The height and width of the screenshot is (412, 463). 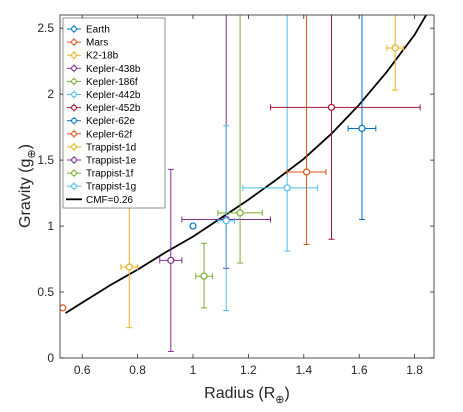 I want to click on legend-label: Kepler-62f, so click(x=109, y=134).